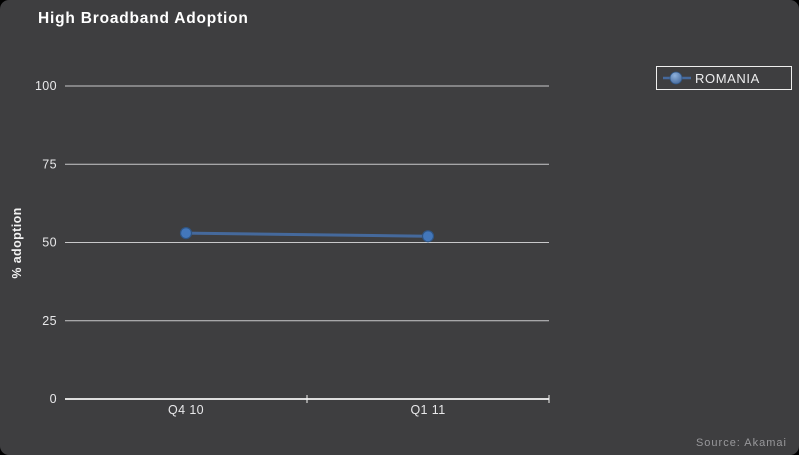  What do you see at coordinates (741, 443) in the screenshot?
I see `source-note: Source: Akamai` at bounding box center [741, 443].